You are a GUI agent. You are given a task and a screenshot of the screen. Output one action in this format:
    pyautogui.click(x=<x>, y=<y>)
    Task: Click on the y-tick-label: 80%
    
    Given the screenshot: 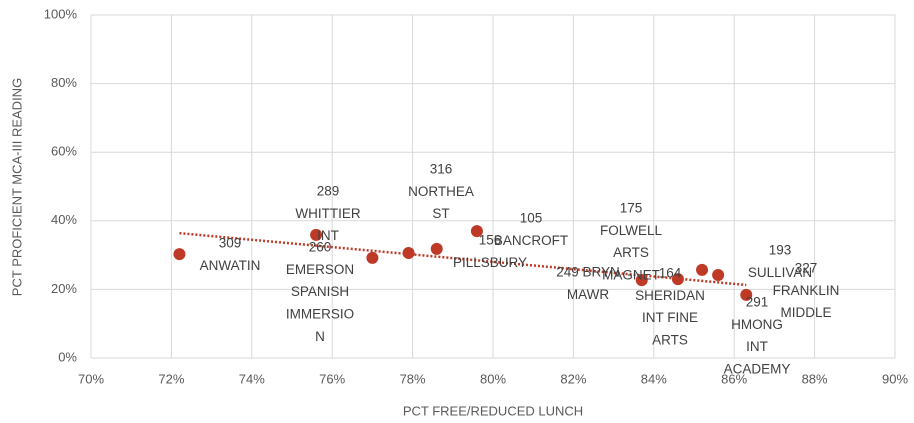 What is the action you would take?
    pyautogui.click(x=64, y=82)
    